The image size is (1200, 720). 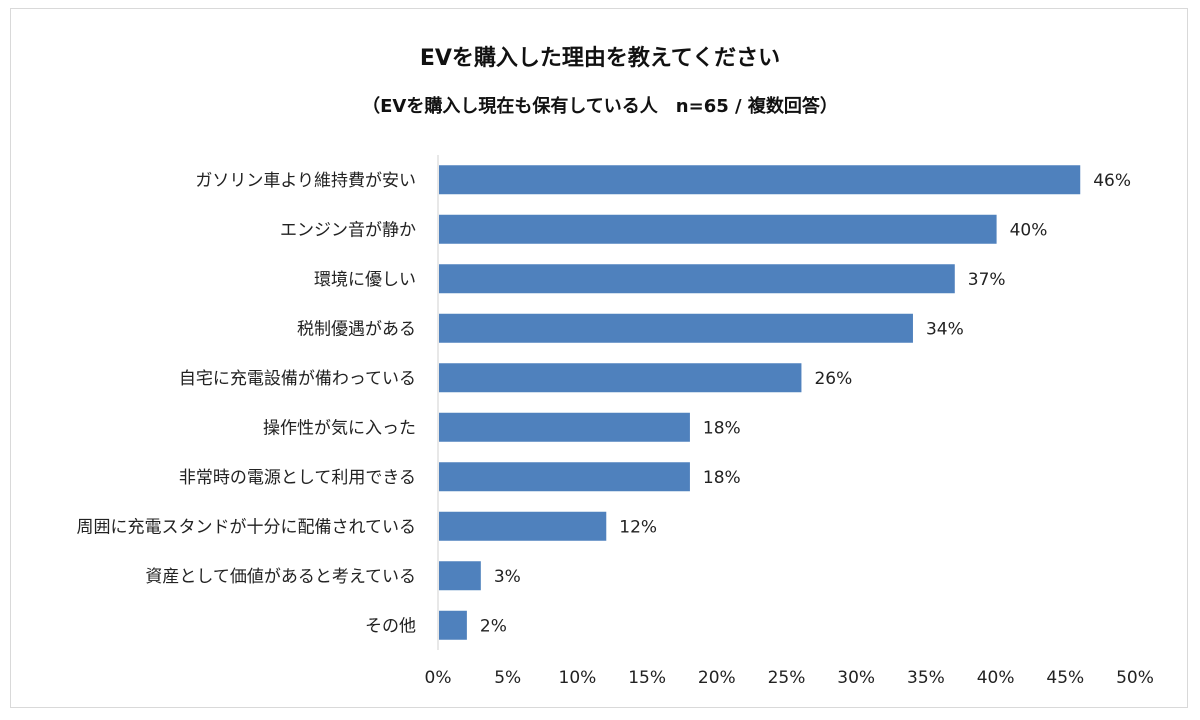 I want to click on category-label: 周囲に充電スタンドが十分に配備されている, so click(x=247, y=527).